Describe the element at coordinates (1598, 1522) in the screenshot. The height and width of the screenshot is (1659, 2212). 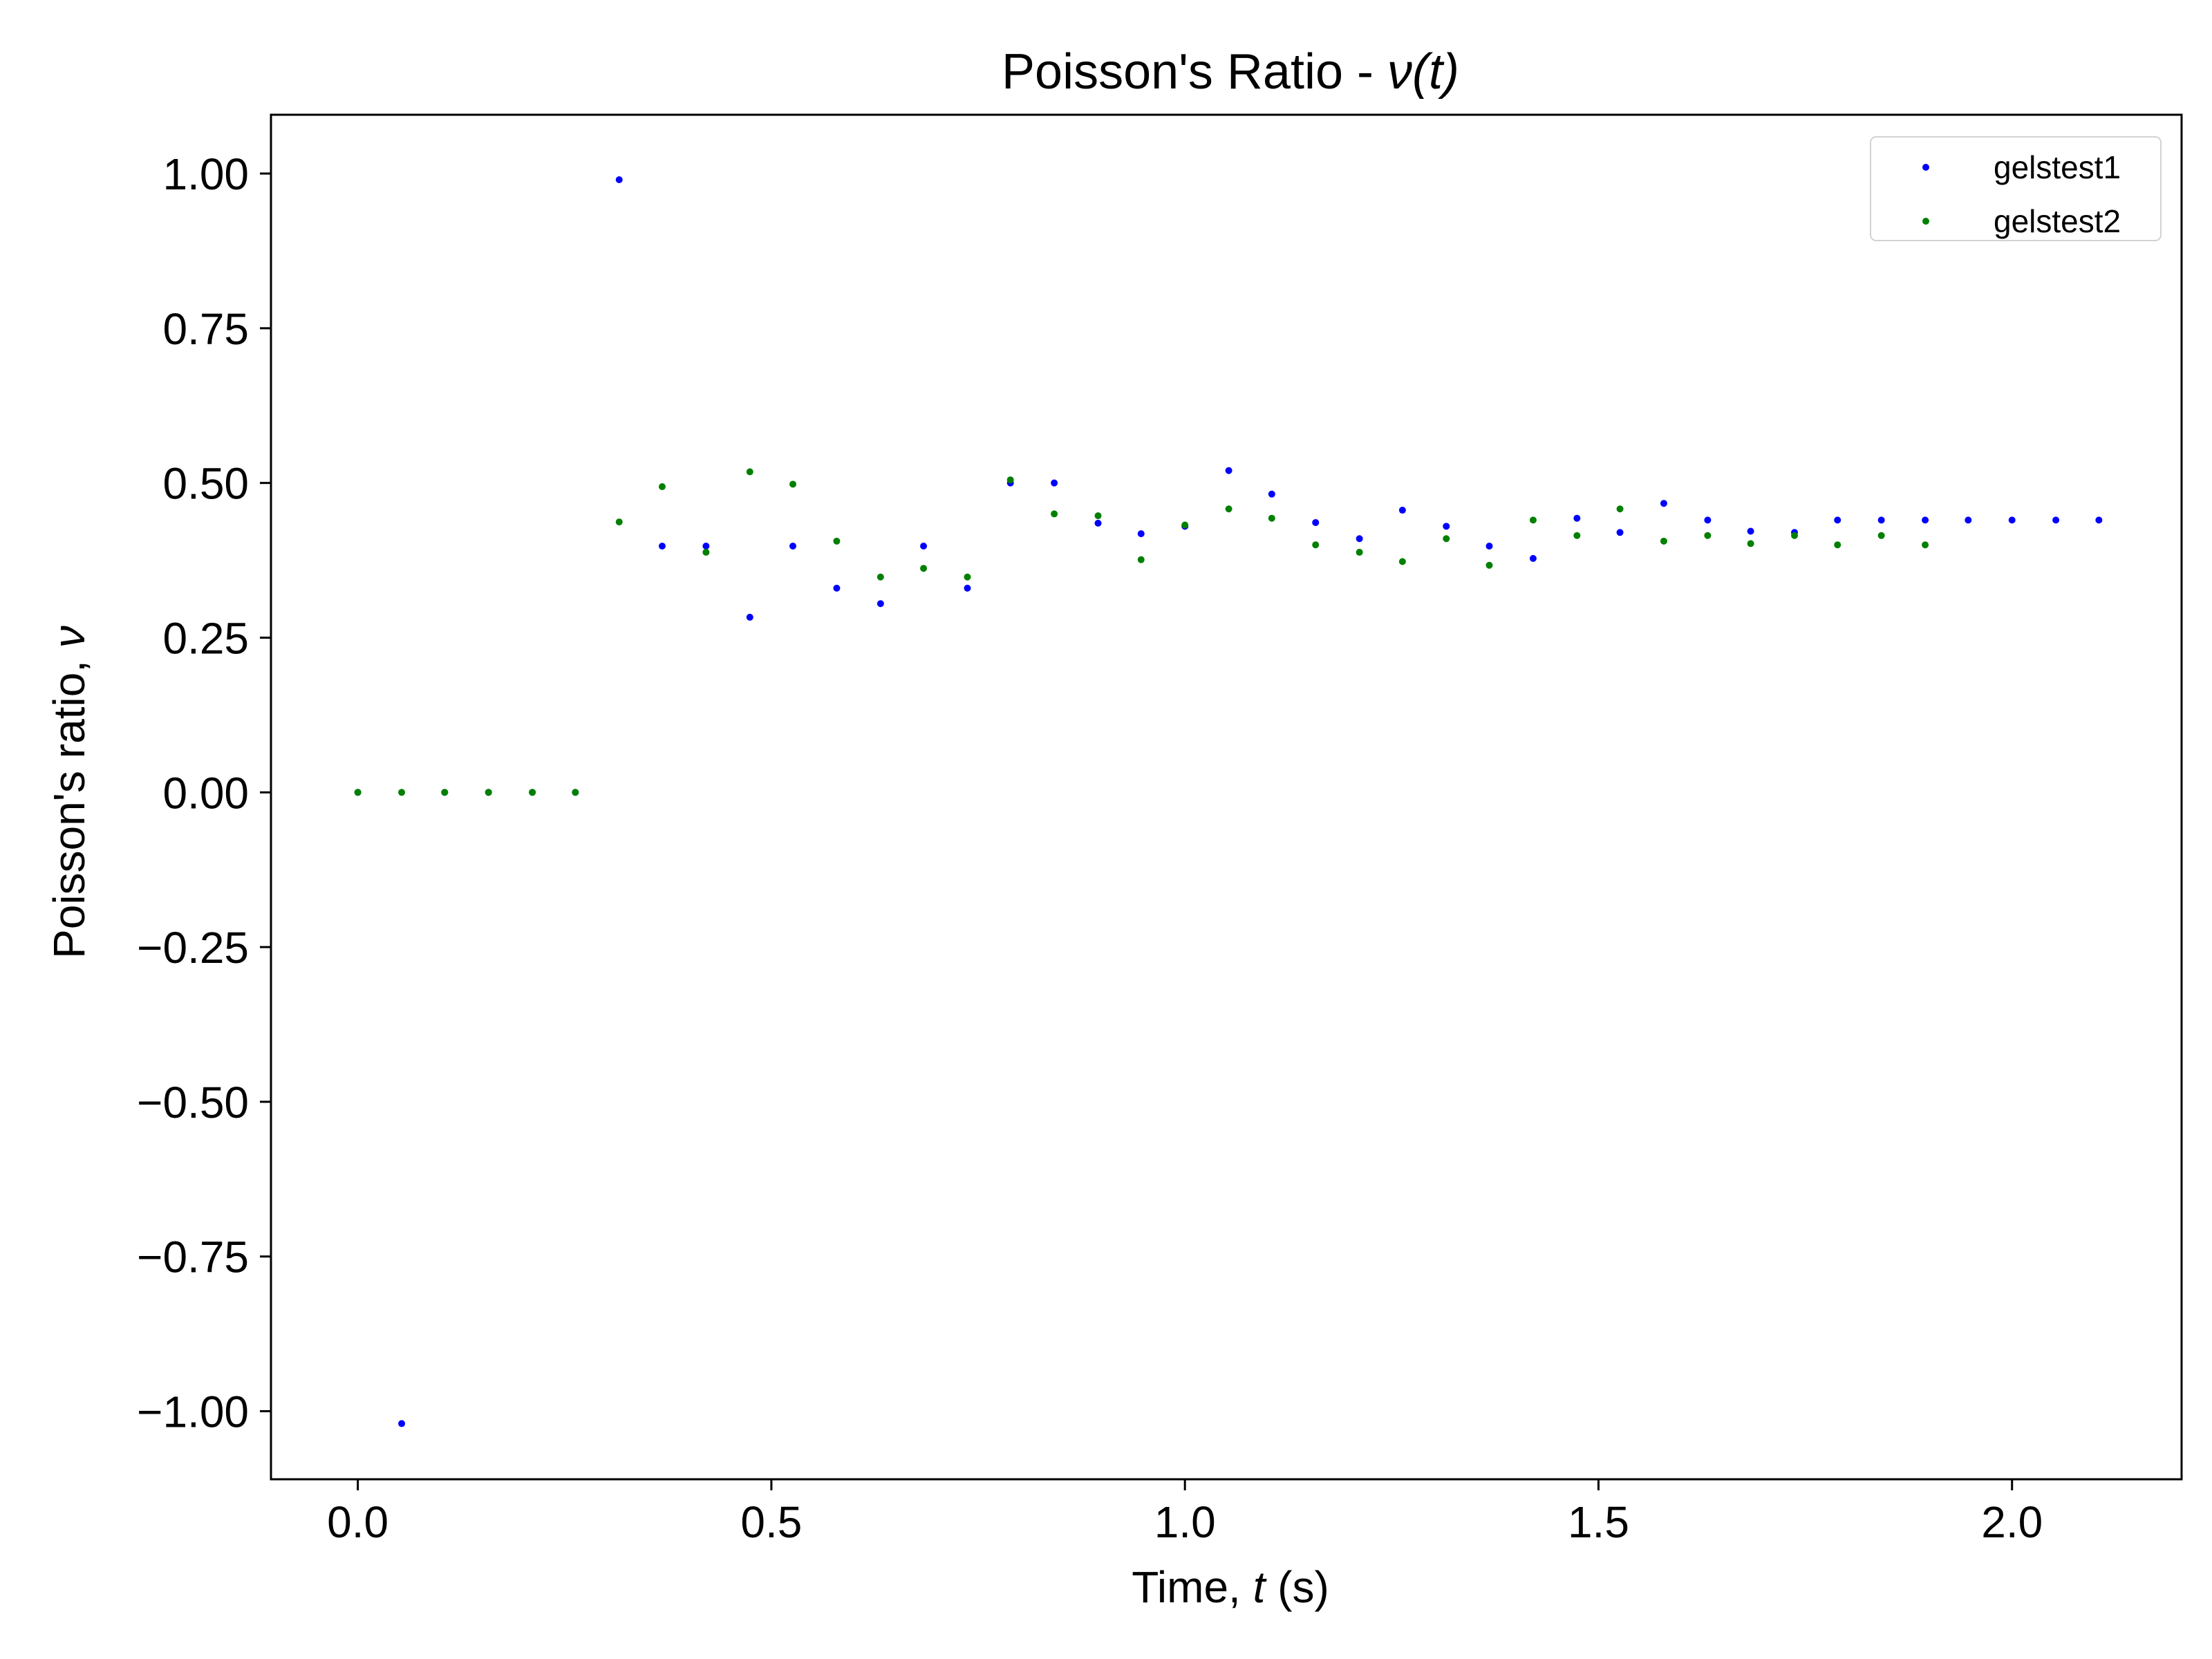
I see `x-tick-label: 1.5` at that location.